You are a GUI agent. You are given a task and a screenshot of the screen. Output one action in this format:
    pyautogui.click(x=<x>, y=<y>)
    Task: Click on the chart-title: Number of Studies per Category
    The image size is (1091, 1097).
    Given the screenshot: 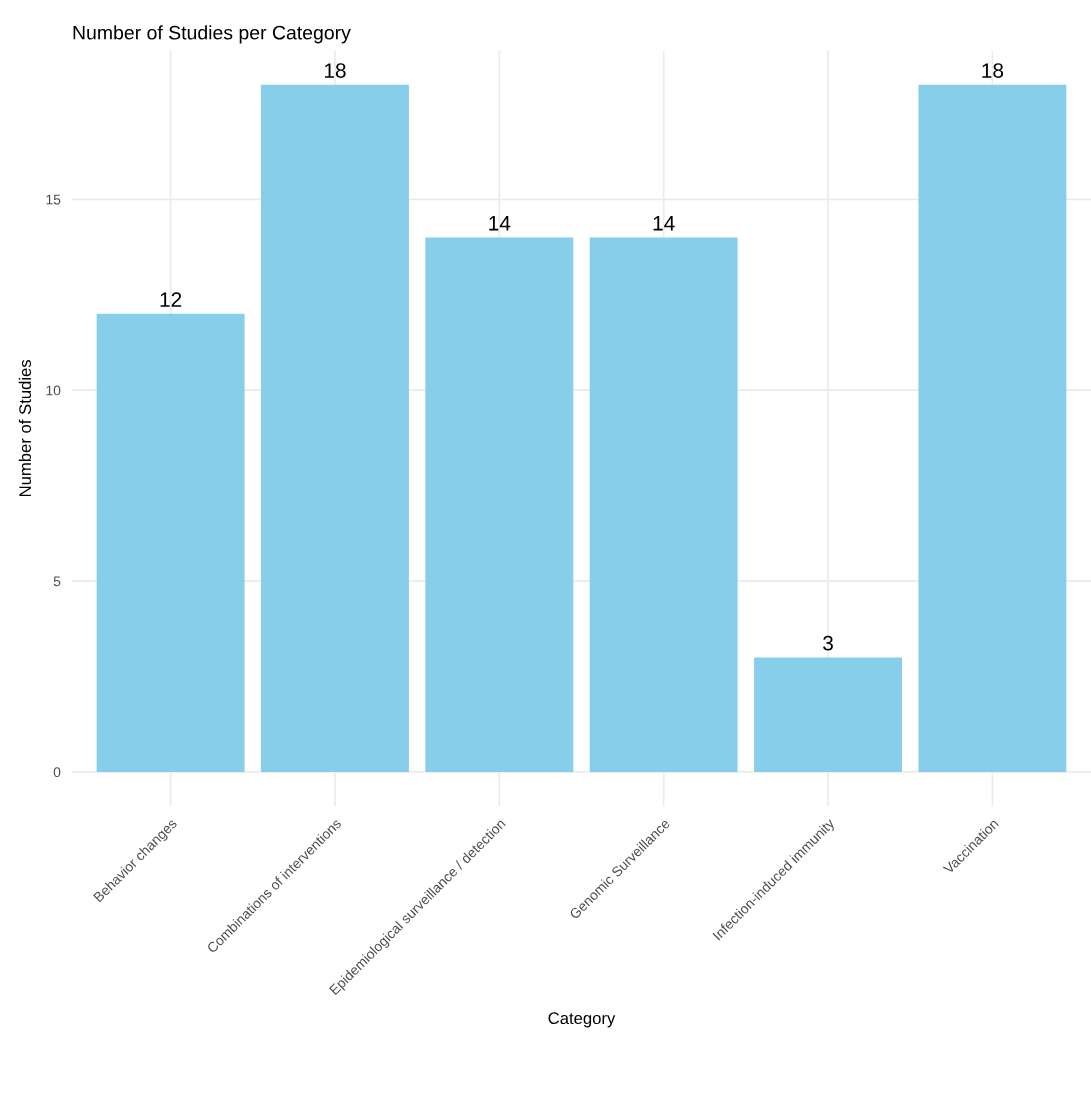 What is the action you would take?
    pyautogui.click(x=212, y=34)
    